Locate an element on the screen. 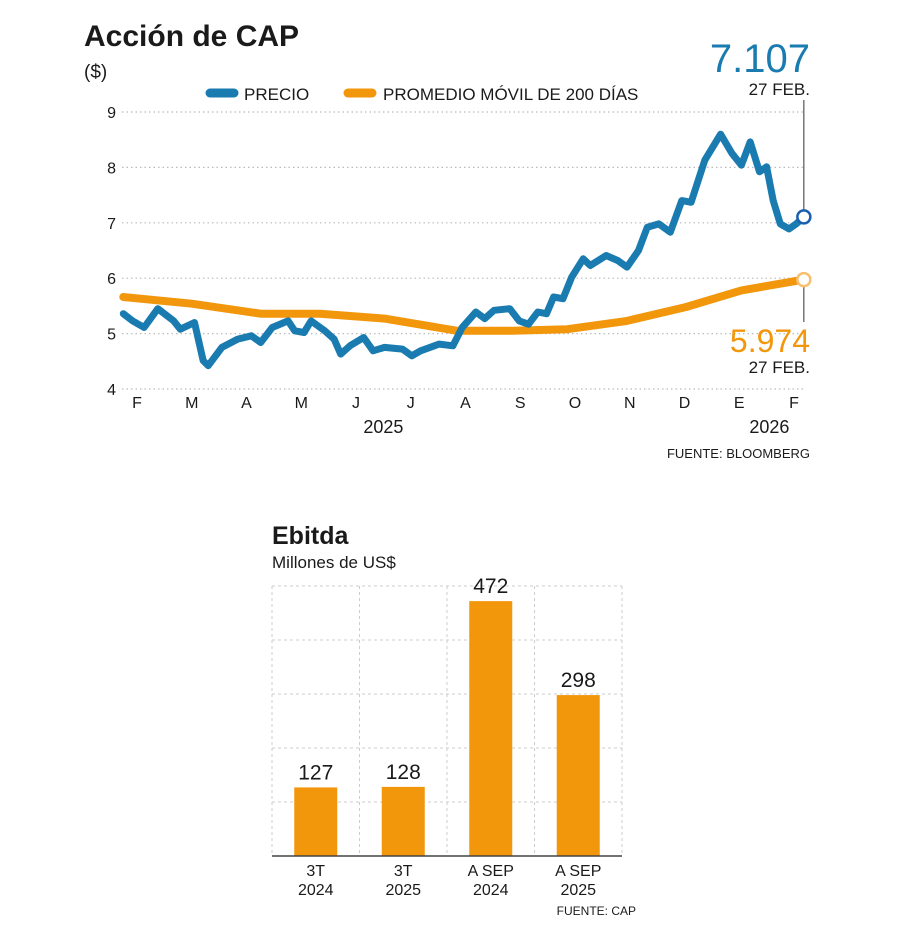 The width and height of the screenshot is (900, 937). ma-end-marker is located at coordinates (804, 279).